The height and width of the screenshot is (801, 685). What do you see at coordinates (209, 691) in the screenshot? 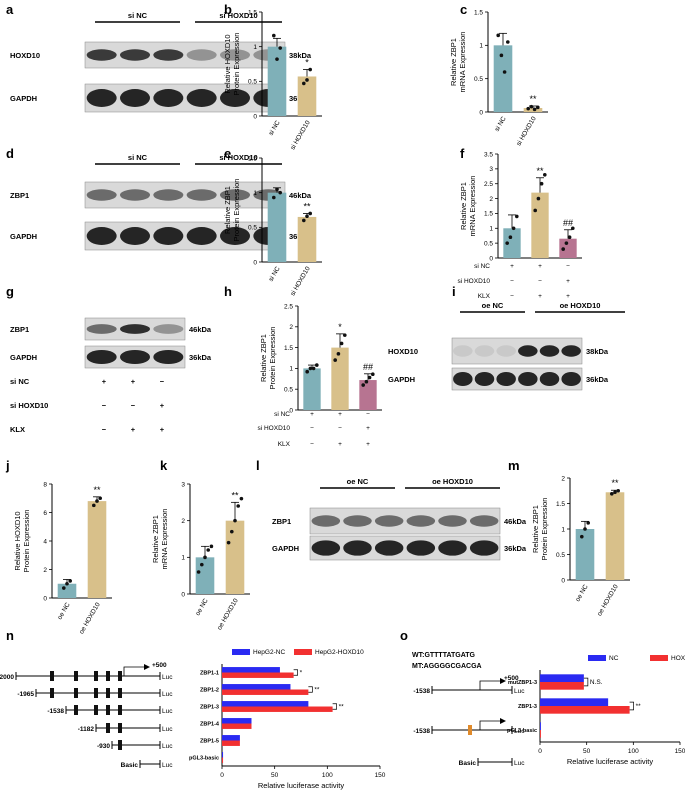
I see `category-label-n-1: ZBP1-2` at bounding box center [209, 691].